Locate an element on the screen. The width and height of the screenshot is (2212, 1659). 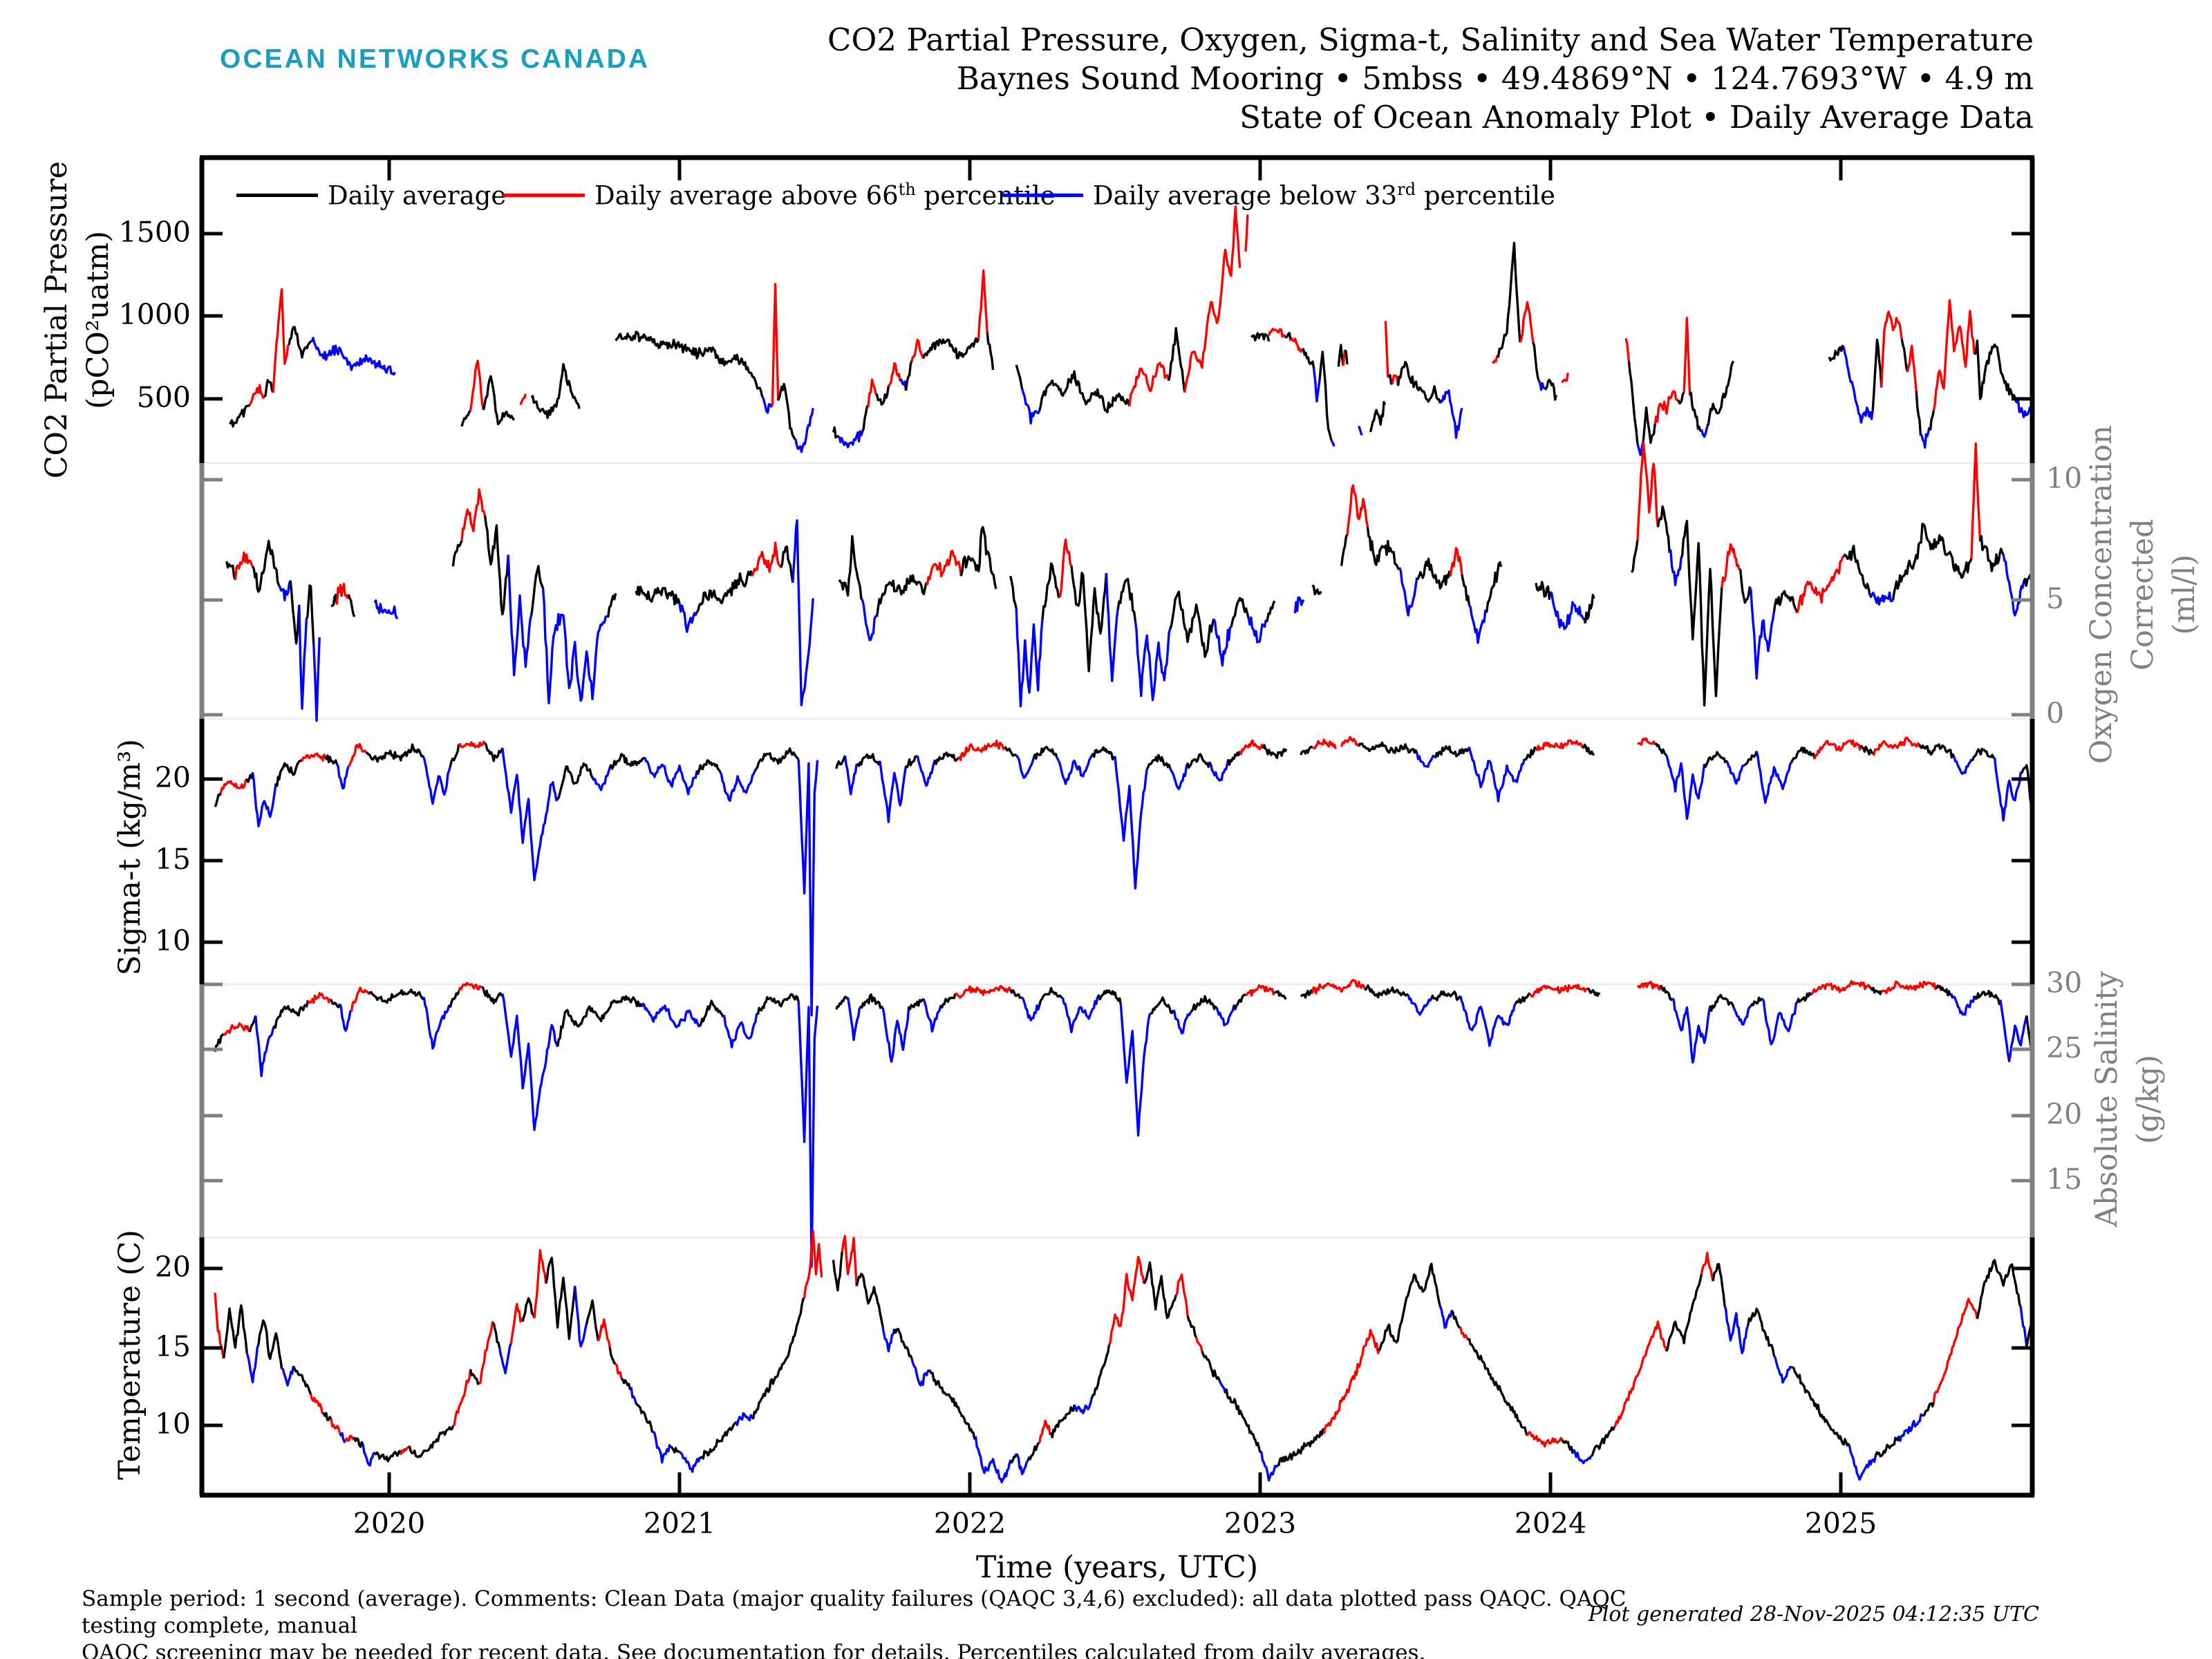
legend-line-blue is located at coordinates (1042, 195).